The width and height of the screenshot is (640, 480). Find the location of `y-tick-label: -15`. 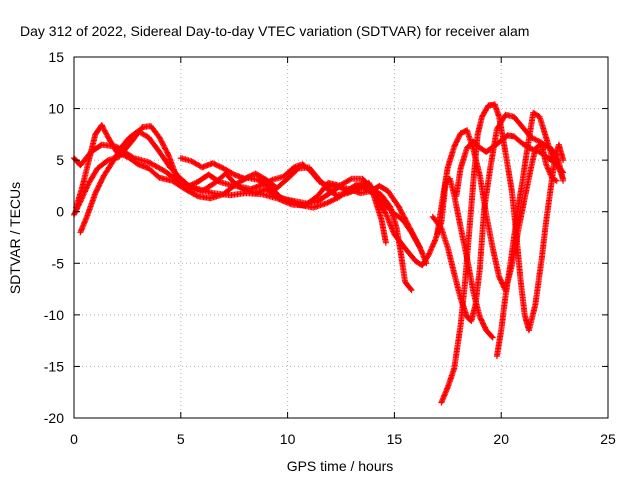

y-tick-label: -15 is located at coordinates (54, 366).